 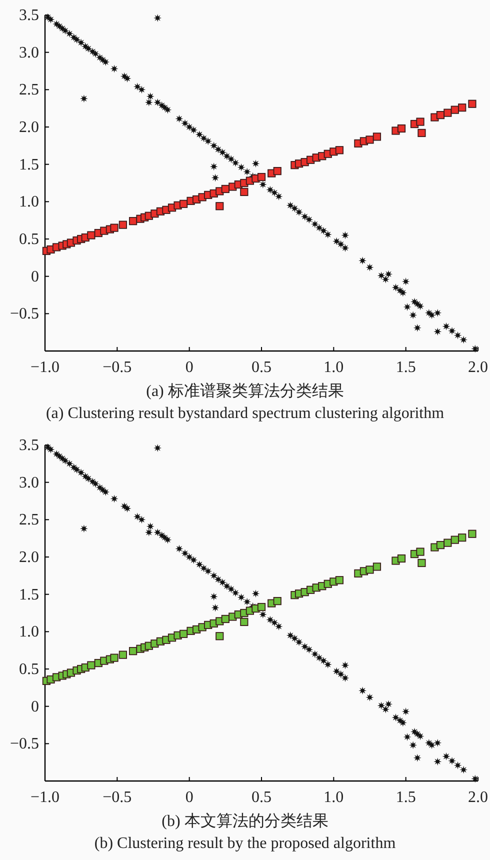 I want to click on text: (a) Clustering result bystandard spectrum clustering algorithm, so click(x=245, y=413).